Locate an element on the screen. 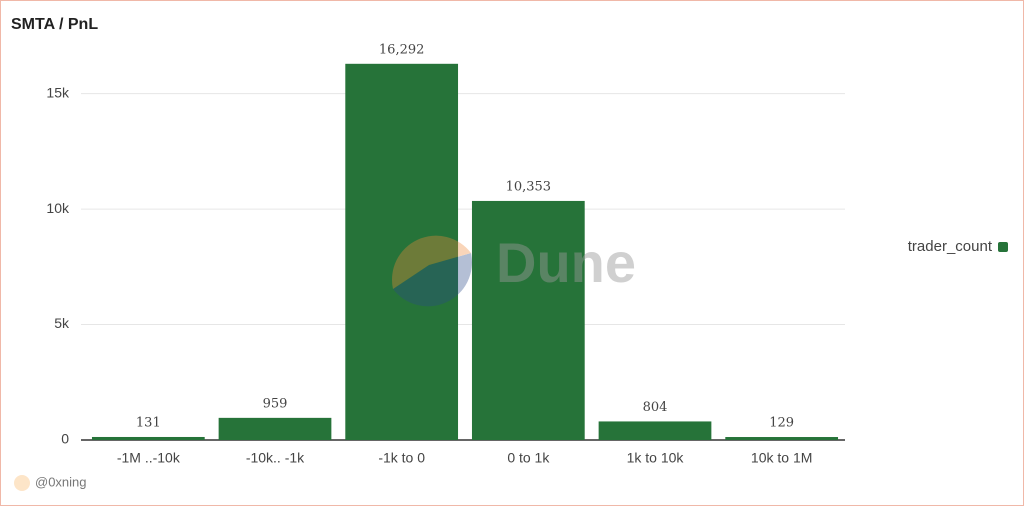 The height and width of the screenshot is (510, 1024). x-tick-label: 1k to 10k is located at coordinates (656, 458).